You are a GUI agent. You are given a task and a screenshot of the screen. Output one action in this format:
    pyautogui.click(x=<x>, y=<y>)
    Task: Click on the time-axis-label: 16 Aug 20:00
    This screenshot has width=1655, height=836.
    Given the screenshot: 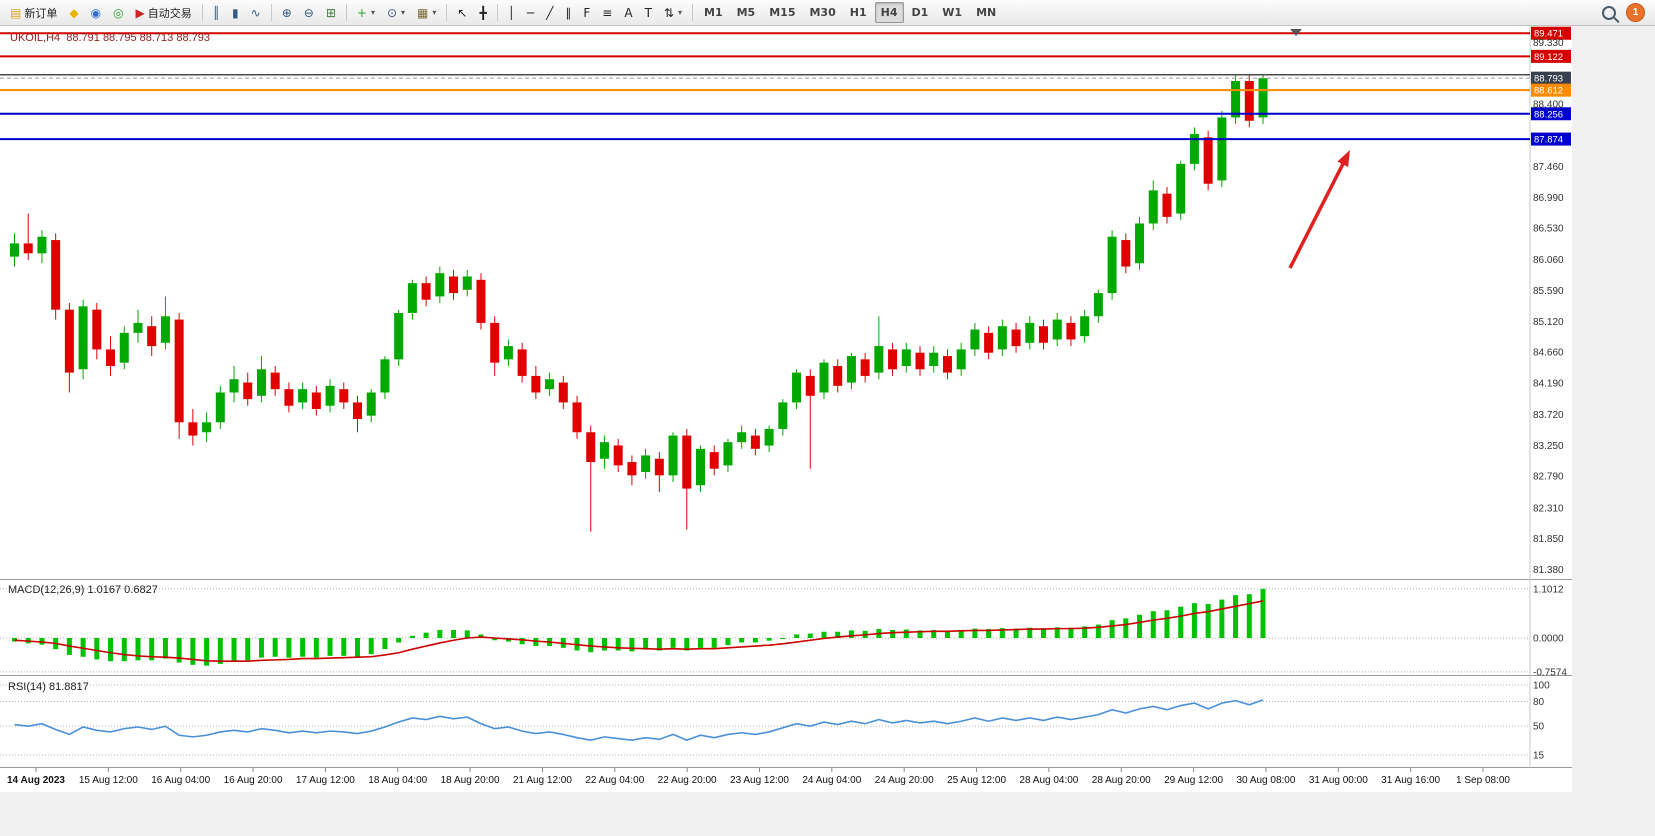 What is the action you would take?
    pyautogui.click(x=253, y=780)
    